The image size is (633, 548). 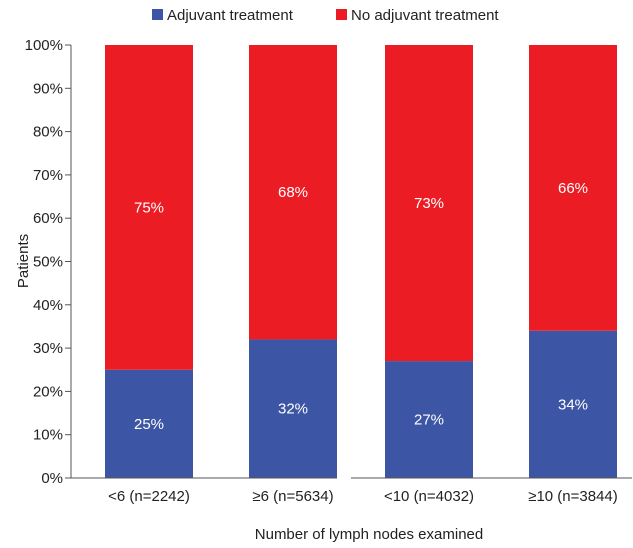 I want to click on data-label: 73%, so click(x=429, y=203).